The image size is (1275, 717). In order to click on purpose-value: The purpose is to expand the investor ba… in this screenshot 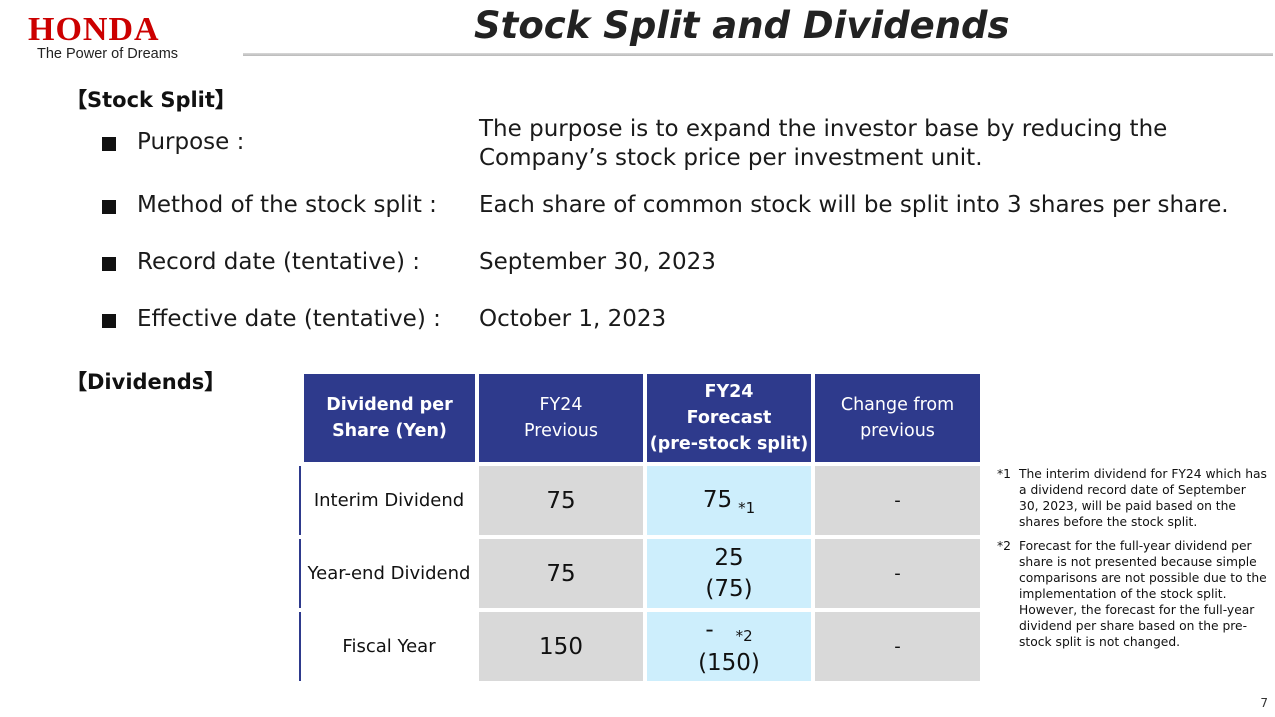, I will do `click(859, 144)`.